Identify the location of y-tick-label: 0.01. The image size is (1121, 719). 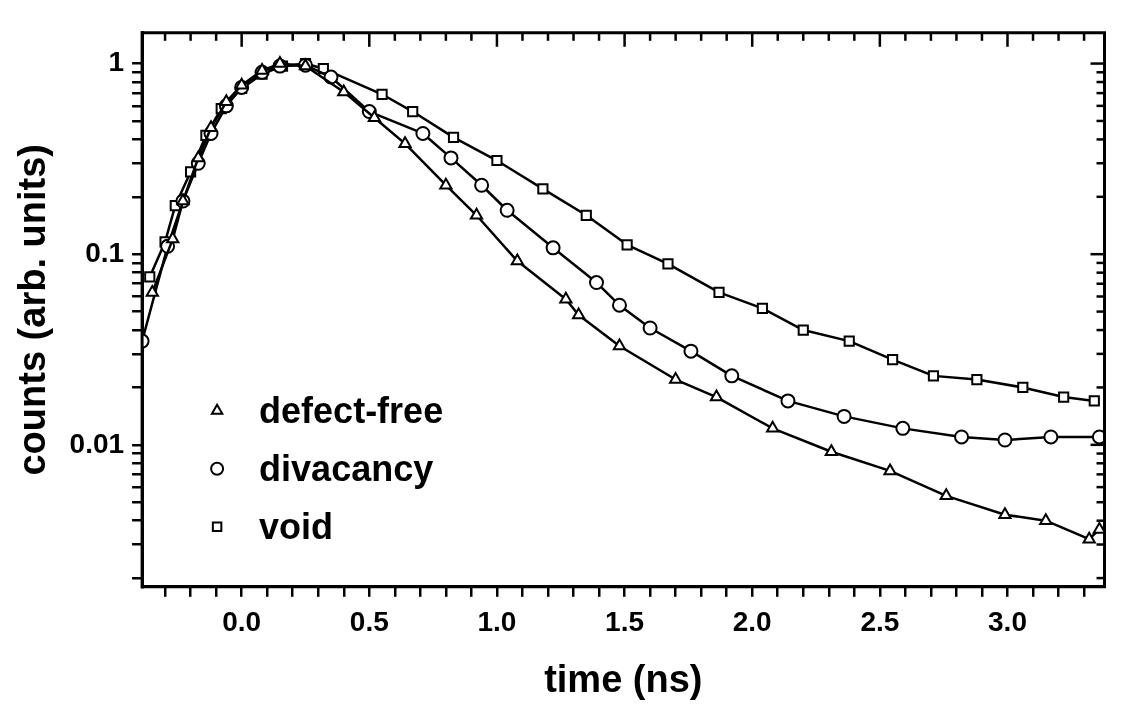
(97, 443).